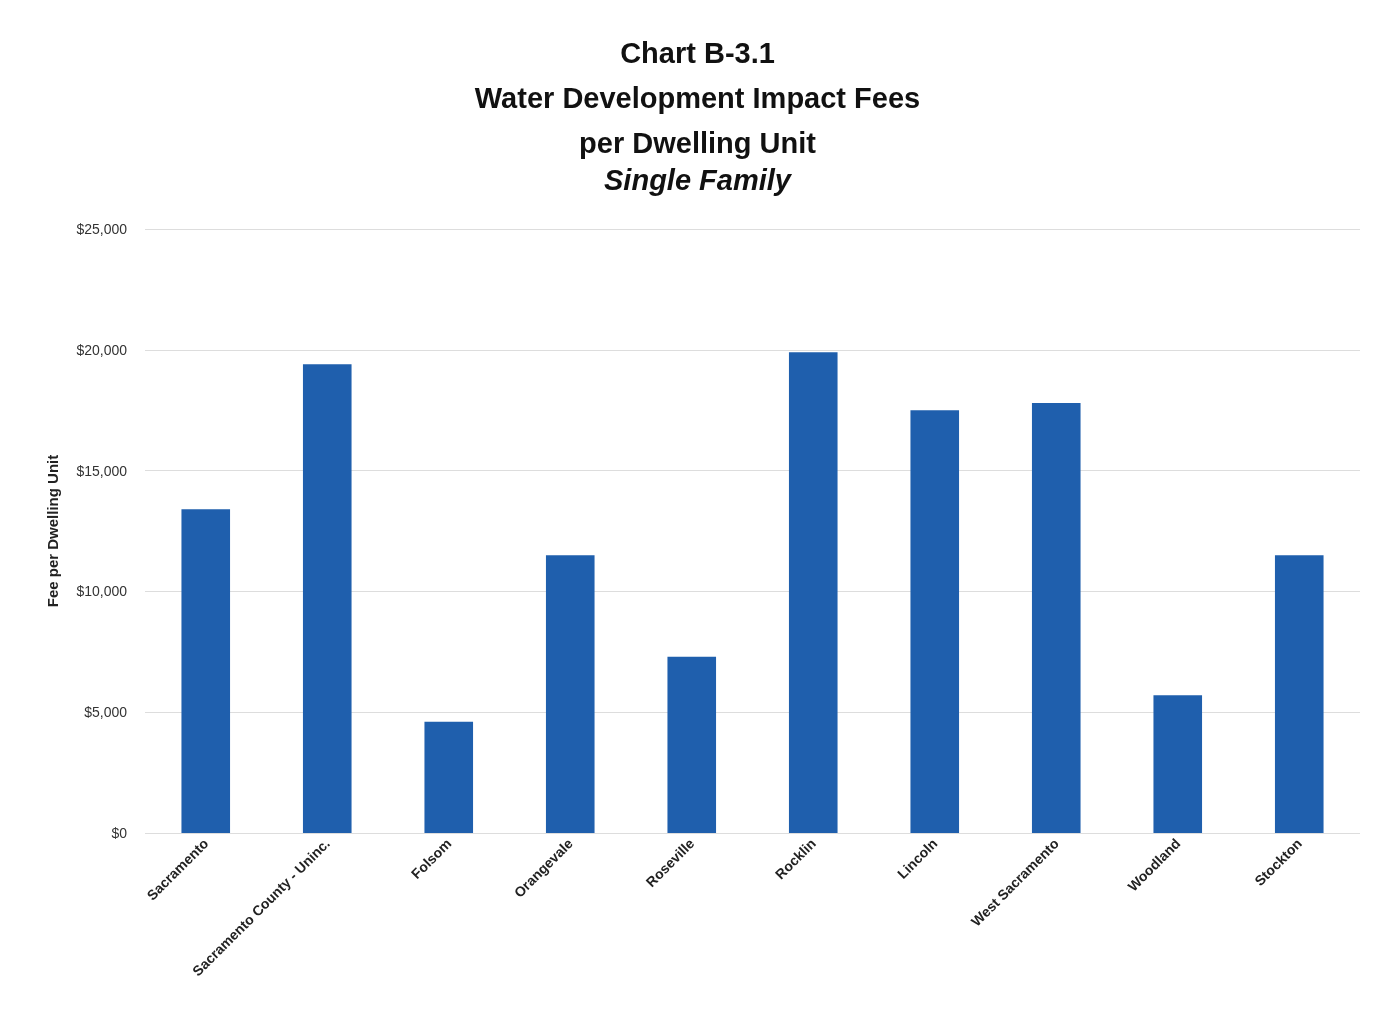  What do you see at coordinates (698, 179) in the screenshot?
I see `chart-subtitle: Single Family` at bounding box center [698, 179].